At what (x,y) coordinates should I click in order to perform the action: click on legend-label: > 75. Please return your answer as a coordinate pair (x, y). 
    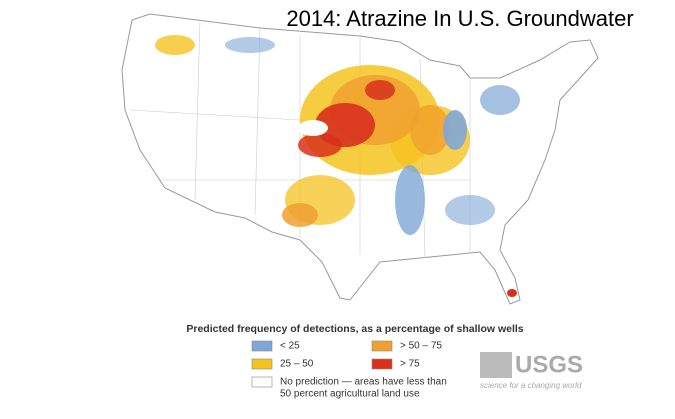
    Looking at the image, I should click on (410, 364).